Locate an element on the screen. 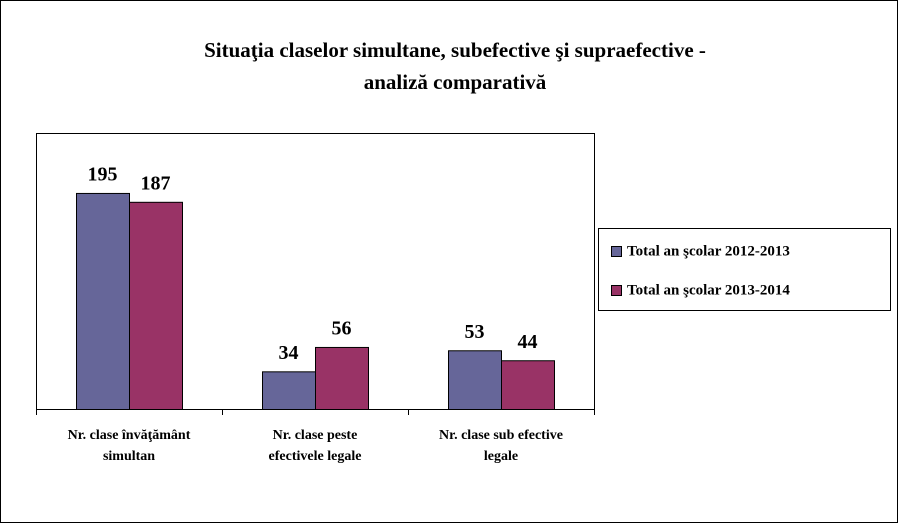 This screenshot has height=524, width=899. data-label: 195 is located at coordinates (103, 175).